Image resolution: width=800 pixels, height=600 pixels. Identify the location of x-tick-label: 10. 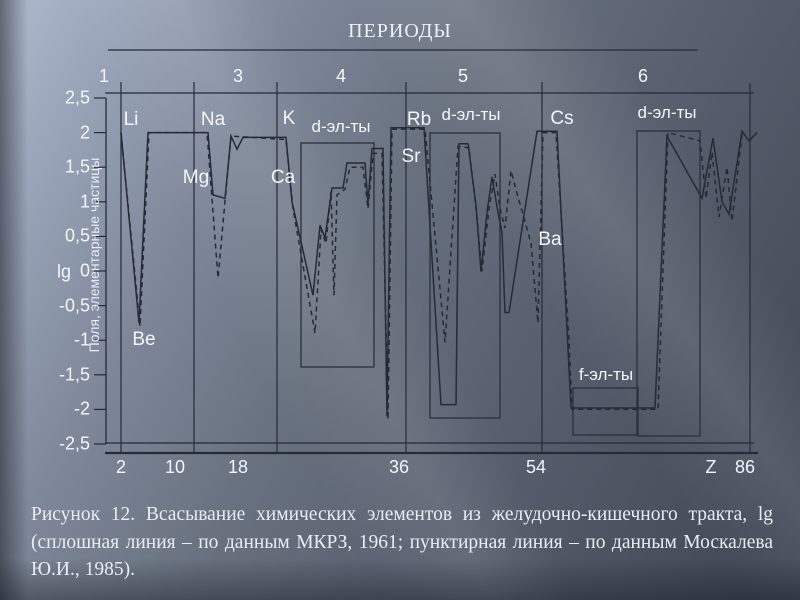
(175, 467).